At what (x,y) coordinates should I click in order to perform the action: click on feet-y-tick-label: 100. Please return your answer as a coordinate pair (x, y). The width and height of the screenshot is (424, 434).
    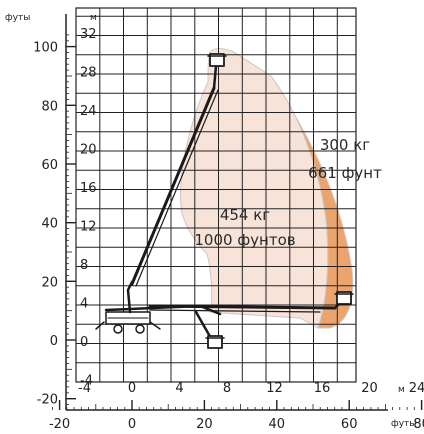
    Looking at the image, I should click on (45, 48).